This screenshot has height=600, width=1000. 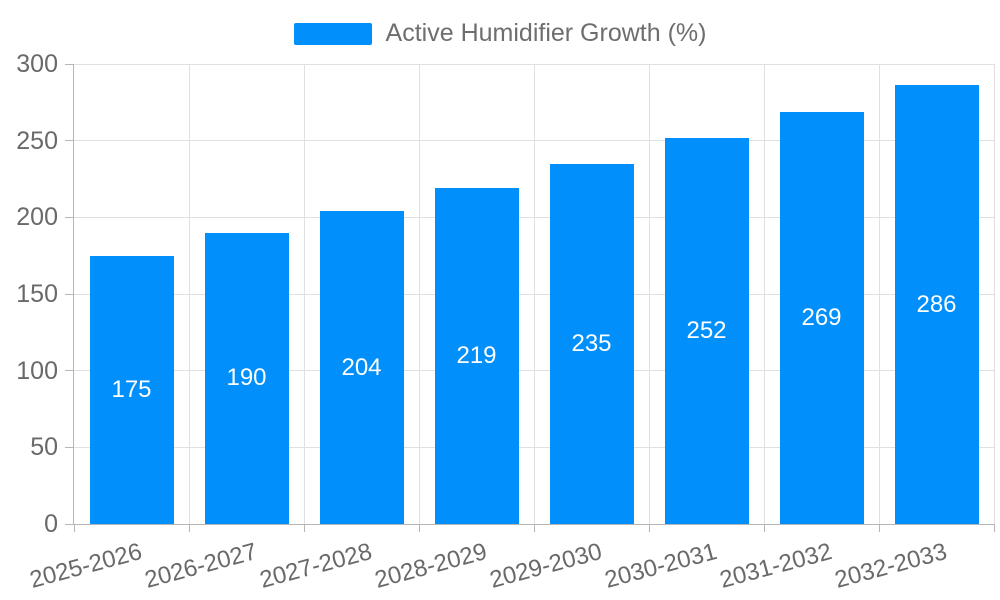 I want to click on bar: 219, so click(x=476, y=356).